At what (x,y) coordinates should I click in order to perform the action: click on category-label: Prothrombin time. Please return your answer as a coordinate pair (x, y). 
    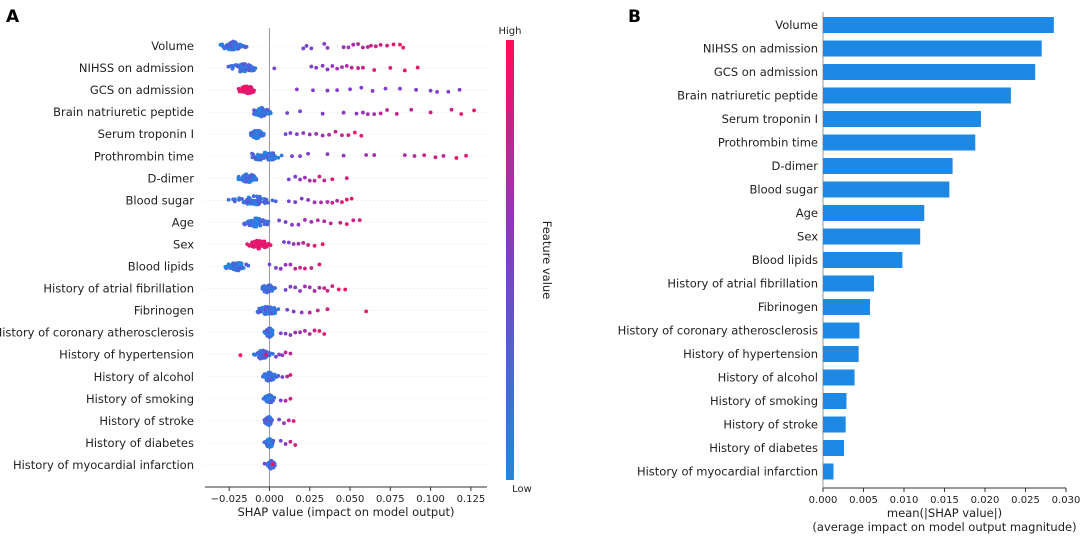
    Looking at the image, I should click on (768, 143).